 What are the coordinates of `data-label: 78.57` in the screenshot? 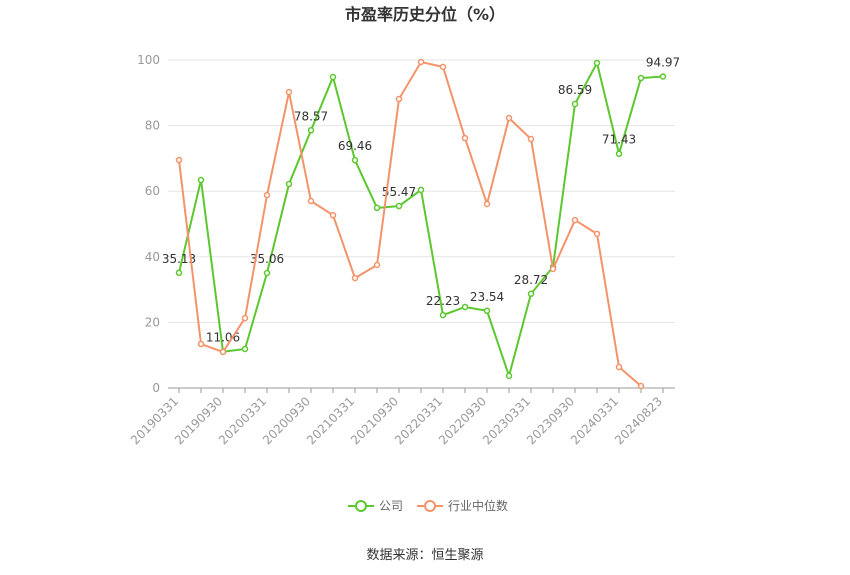 It's located at (311, 116).